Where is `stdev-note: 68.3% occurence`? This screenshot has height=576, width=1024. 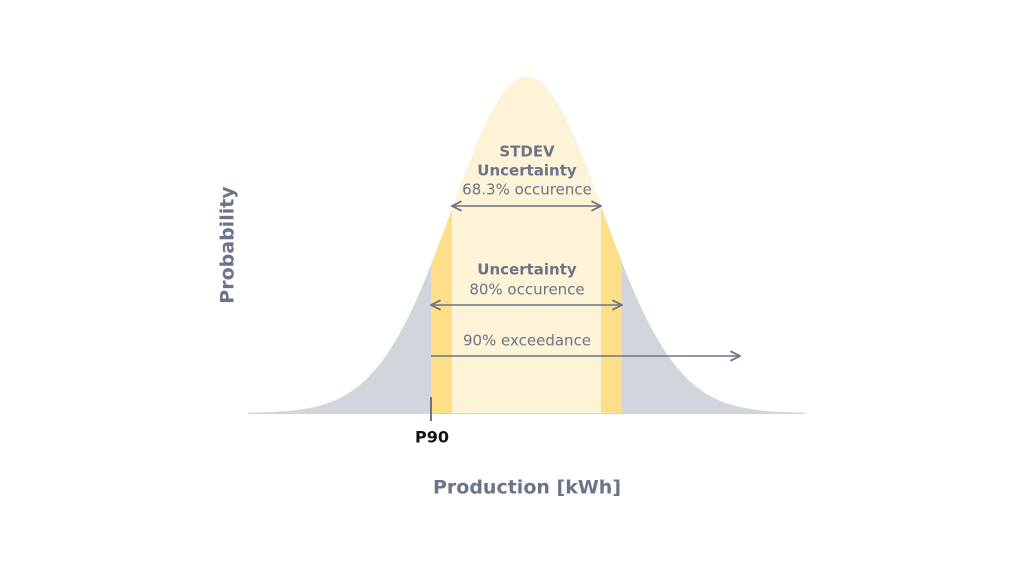 stdev-note: 68.3% occurence is located at coordinates (527, 190).